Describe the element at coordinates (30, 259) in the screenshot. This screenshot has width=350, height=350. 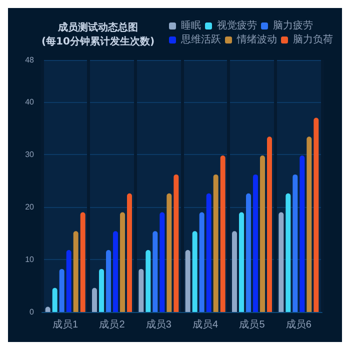
I see `y-tick-label: 10` at that location.